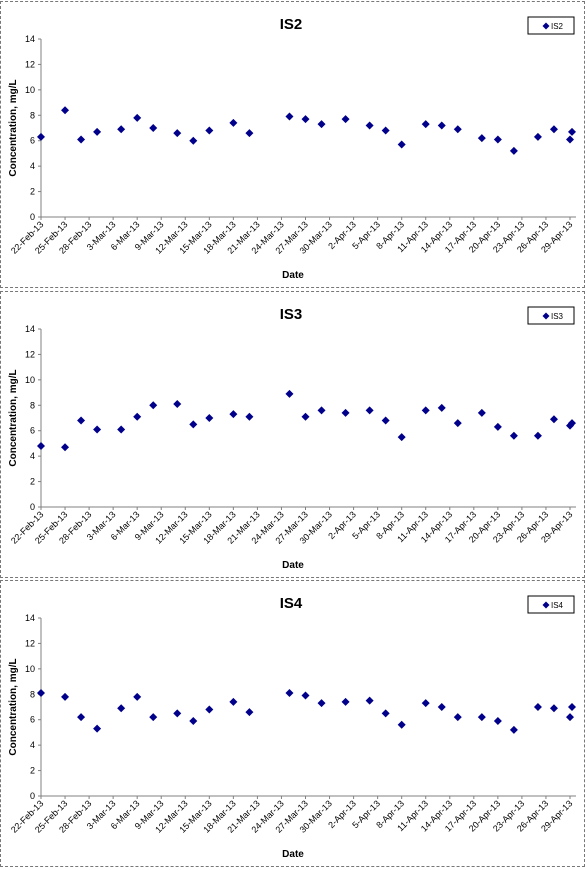  What do you see at coordinates (557, 605) in the screenshot?
I see `legend-label: IS4` at bounding box center [557, 605].